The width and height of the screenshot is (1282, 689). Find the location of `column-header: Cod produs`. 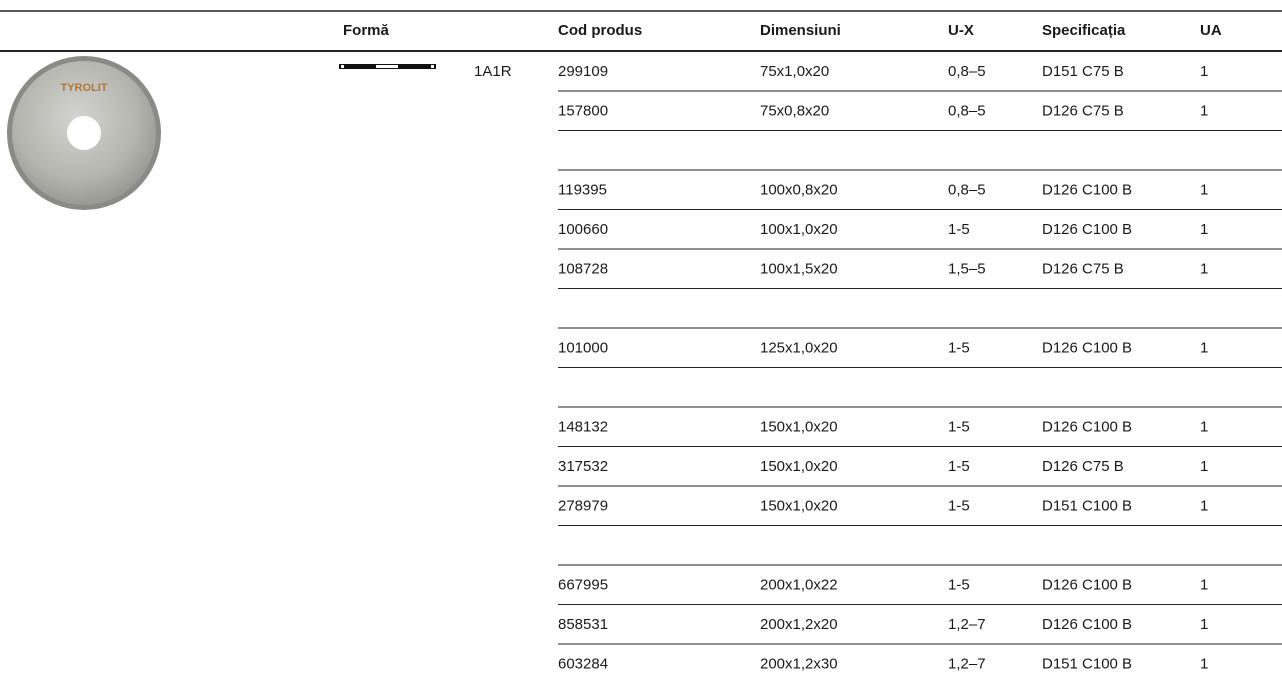

column-header: Cod produs is located at coordinates (600, 30).